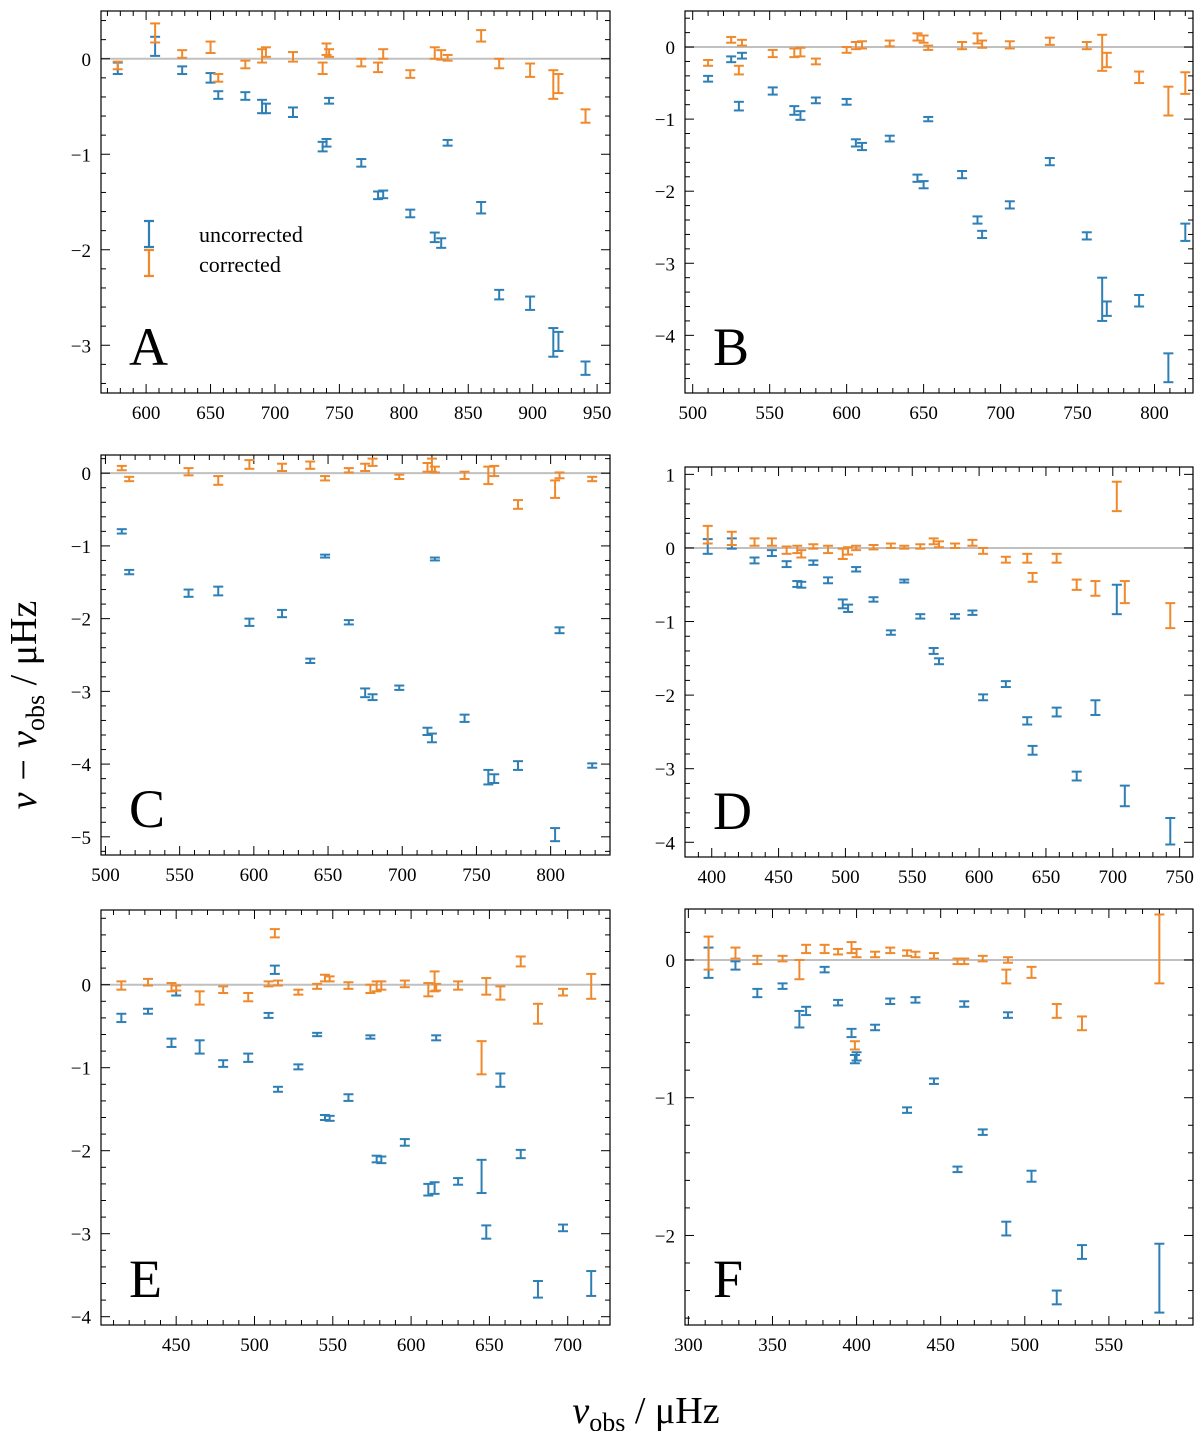 This screenshot has width=1200, height=1431. Describe the element at coordinates (179, 875) in the screenshot. I see `x-tick-label: 550` at that location.